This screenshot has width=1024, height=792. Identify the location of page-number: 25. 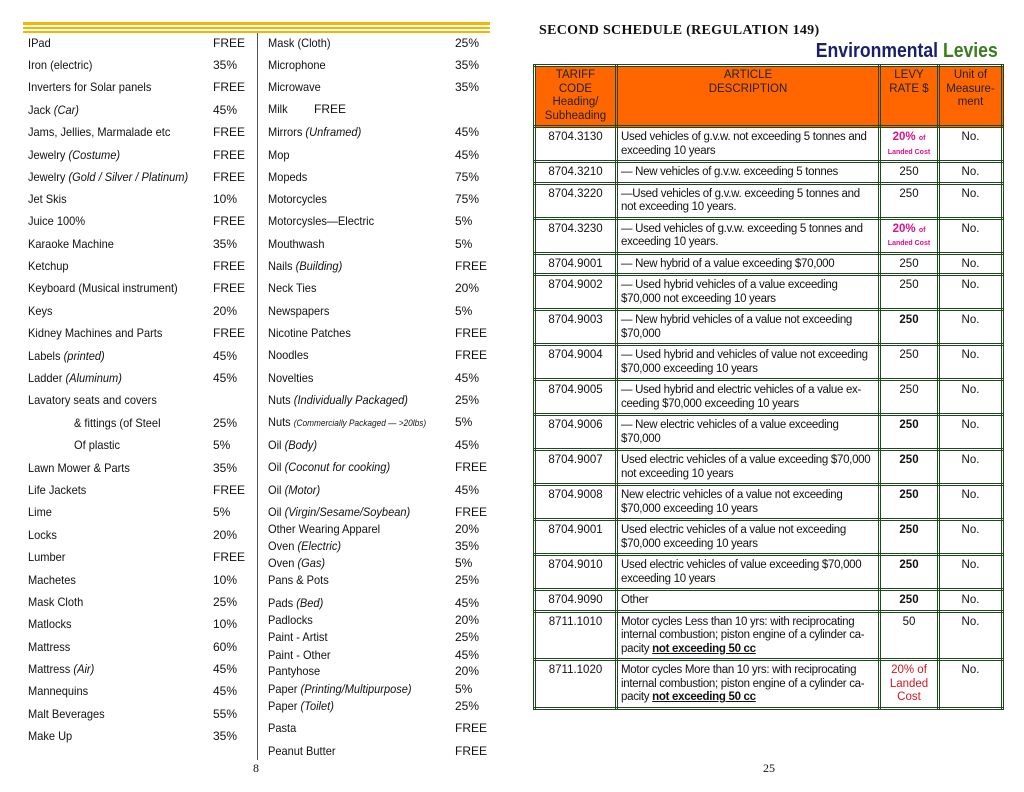
(769, 768).